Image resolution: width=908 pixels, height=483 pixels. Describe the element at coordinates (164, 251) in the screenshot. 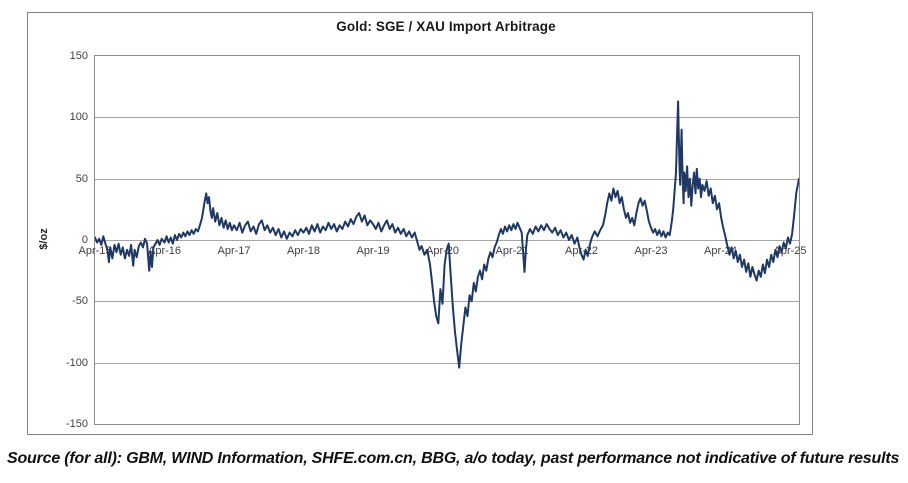

I see `x-axis-label: Apr-16` at that location.